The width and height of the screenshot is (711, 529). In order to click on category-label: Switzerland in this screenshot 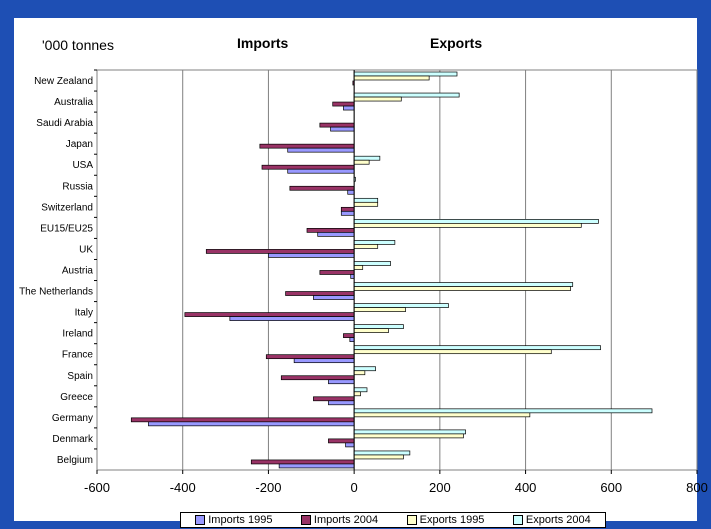, I will do `click(67, 207)`.